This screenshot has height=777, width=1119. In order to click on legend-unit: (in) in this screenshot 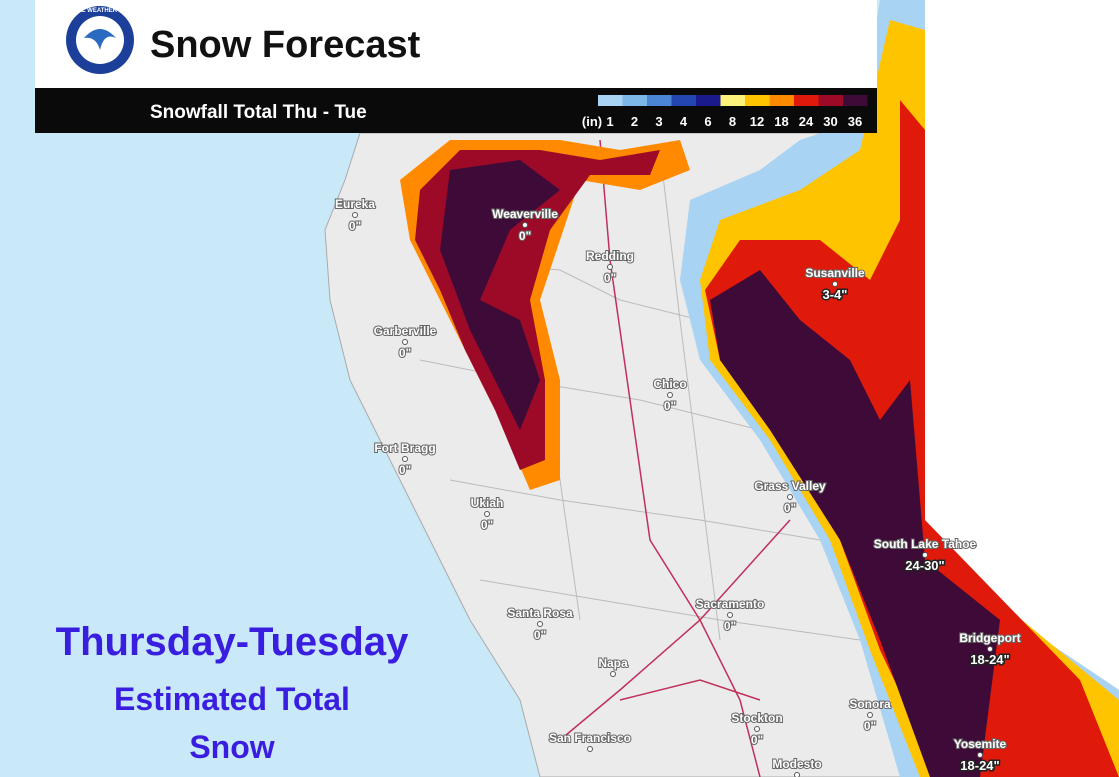, I will do `click(592, 121)`.